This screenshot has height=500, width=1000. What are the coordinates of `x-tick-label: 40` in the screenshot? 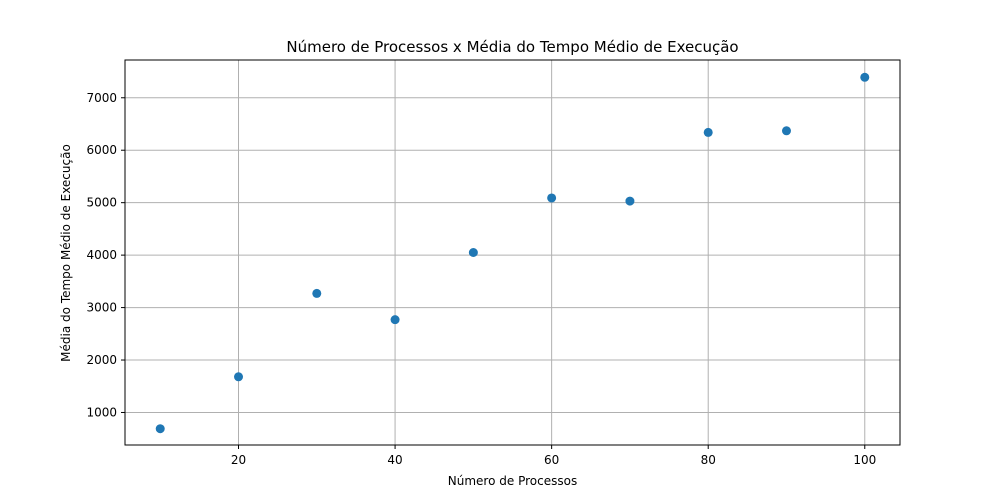 It's located at (394, 460).